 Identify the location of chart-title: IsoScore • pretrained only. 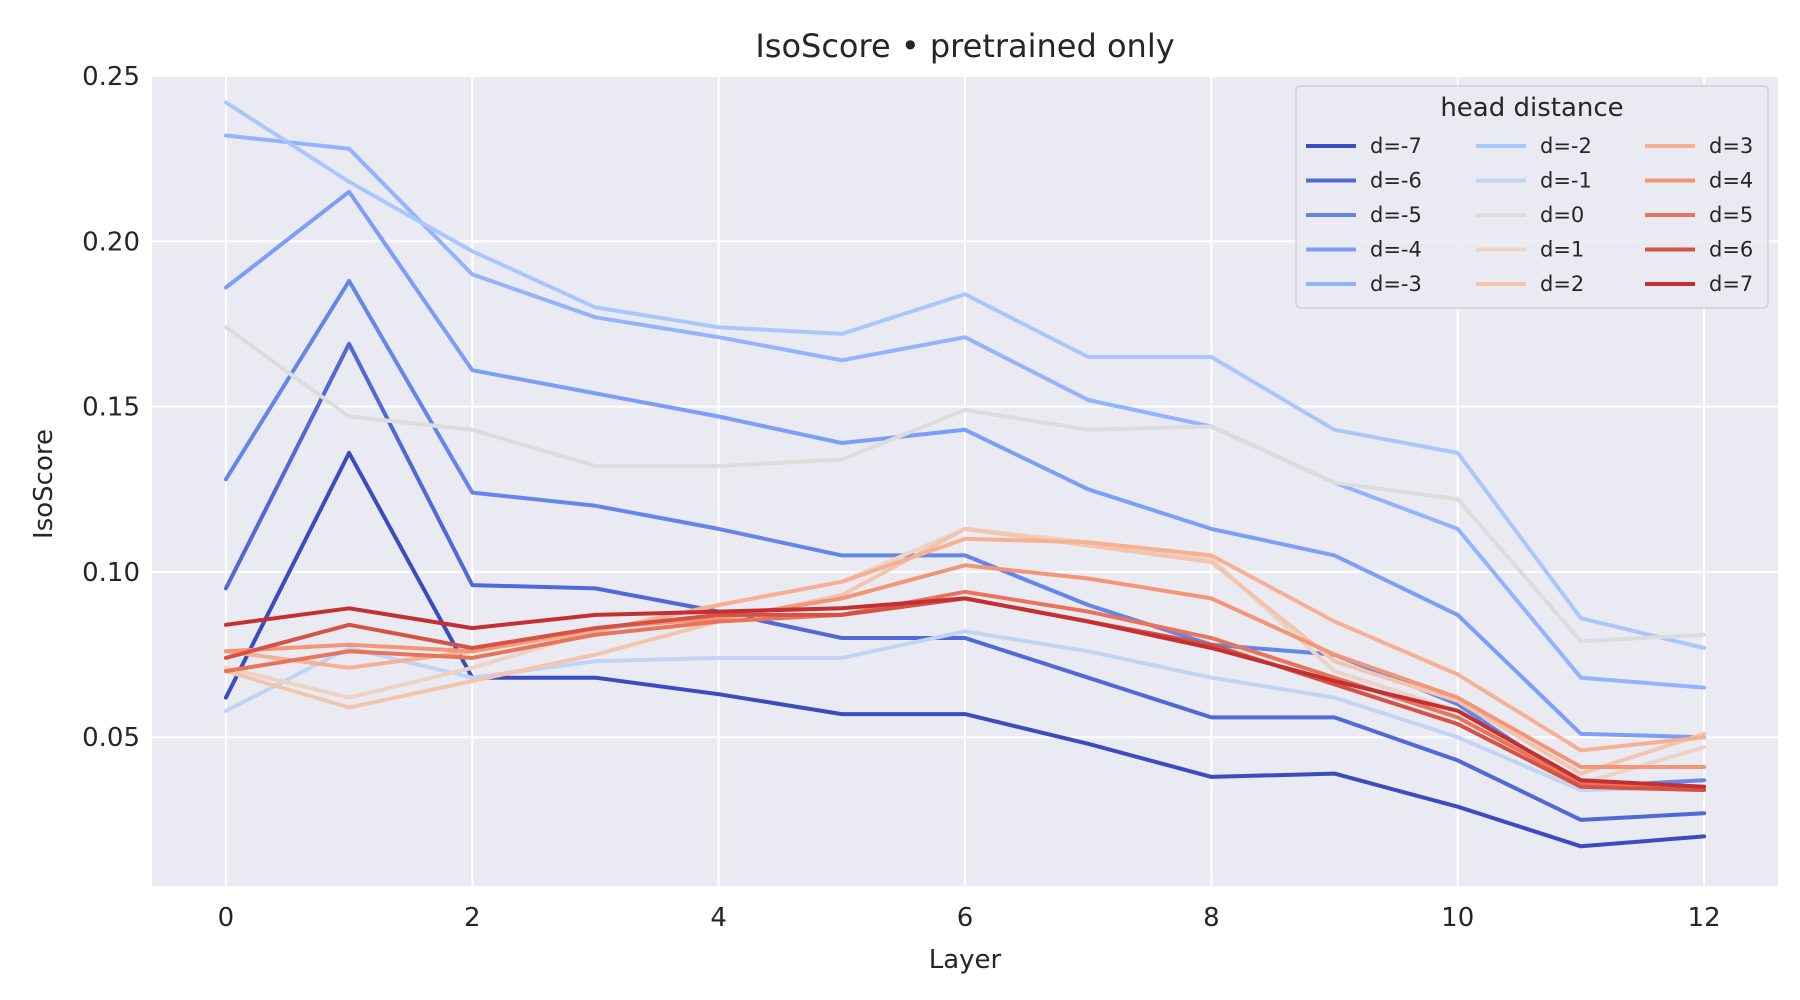
(964, 46).